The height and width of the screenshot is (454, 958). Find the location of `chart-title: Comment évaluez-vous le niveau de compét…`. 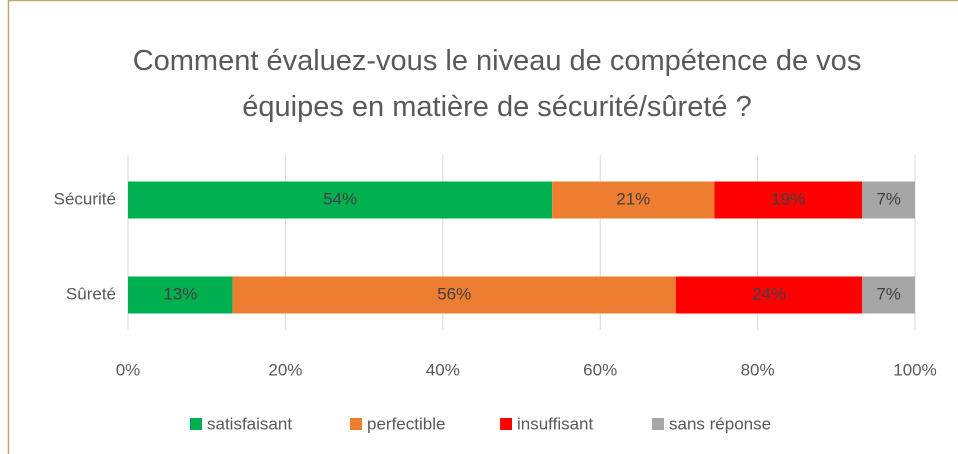

chart-title: Comment évaluez-vous le niveau de compét… is located at coordinates (497, 84).